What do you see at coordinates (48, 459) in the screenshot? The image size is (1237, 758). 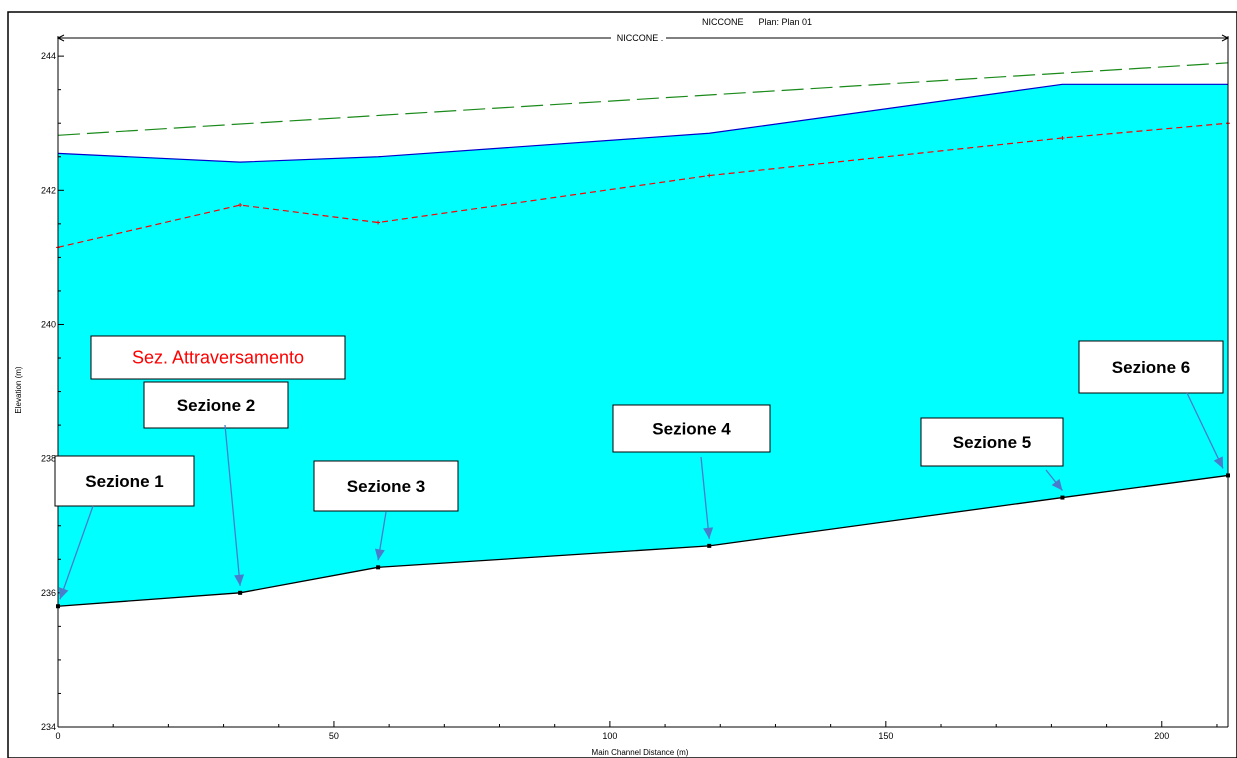 I see `y-tick-label: 238` at bounding box center [48, 459].